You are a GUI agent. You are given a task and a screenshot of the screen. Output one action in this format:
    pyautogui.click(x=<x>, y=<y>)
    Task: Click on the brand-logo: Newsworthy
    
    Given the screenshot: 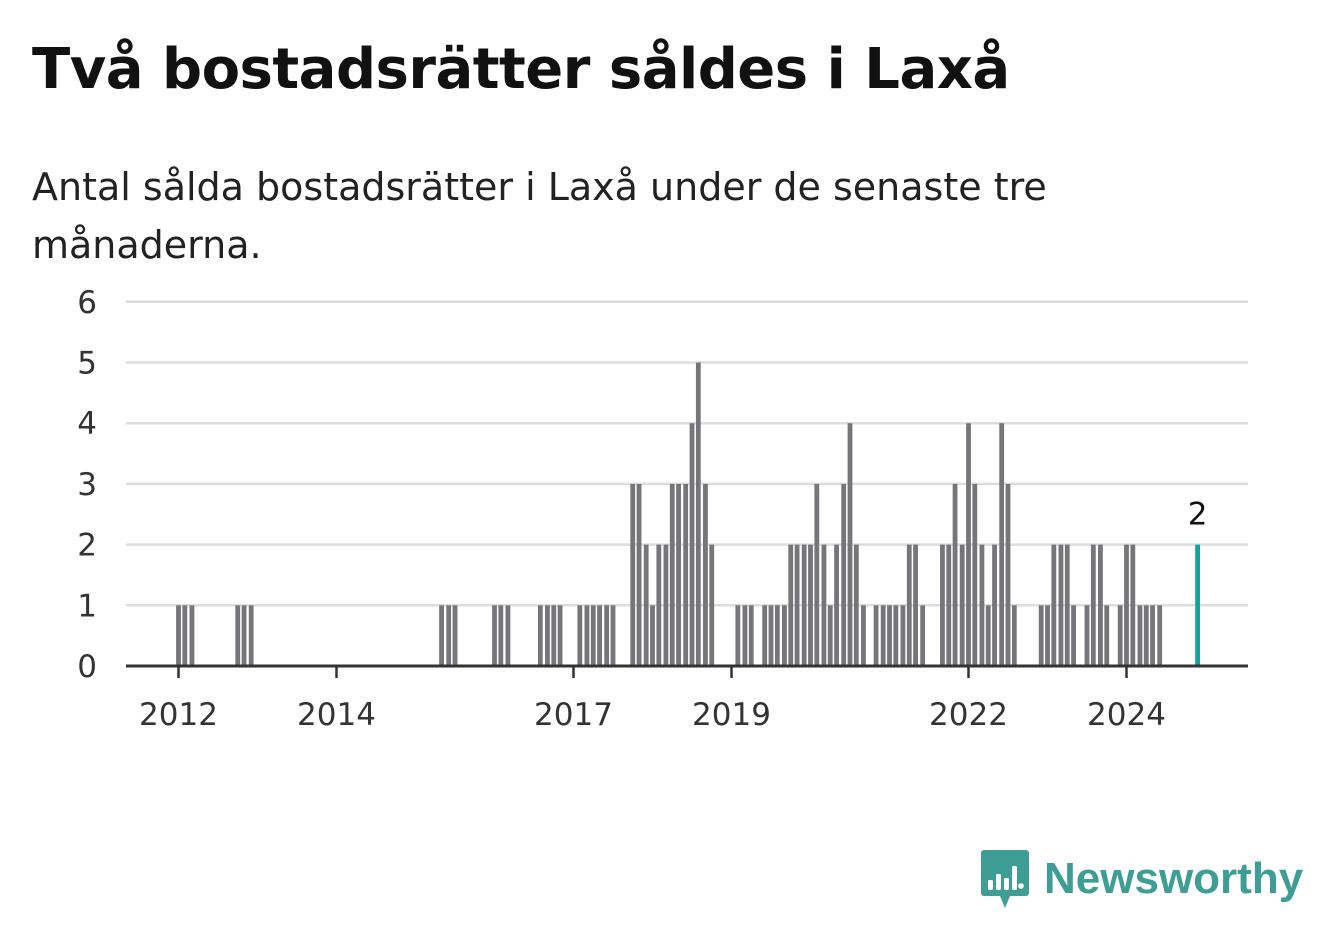 What is the action you would take?
    pyautogui.click(x=1141, y=879)
    